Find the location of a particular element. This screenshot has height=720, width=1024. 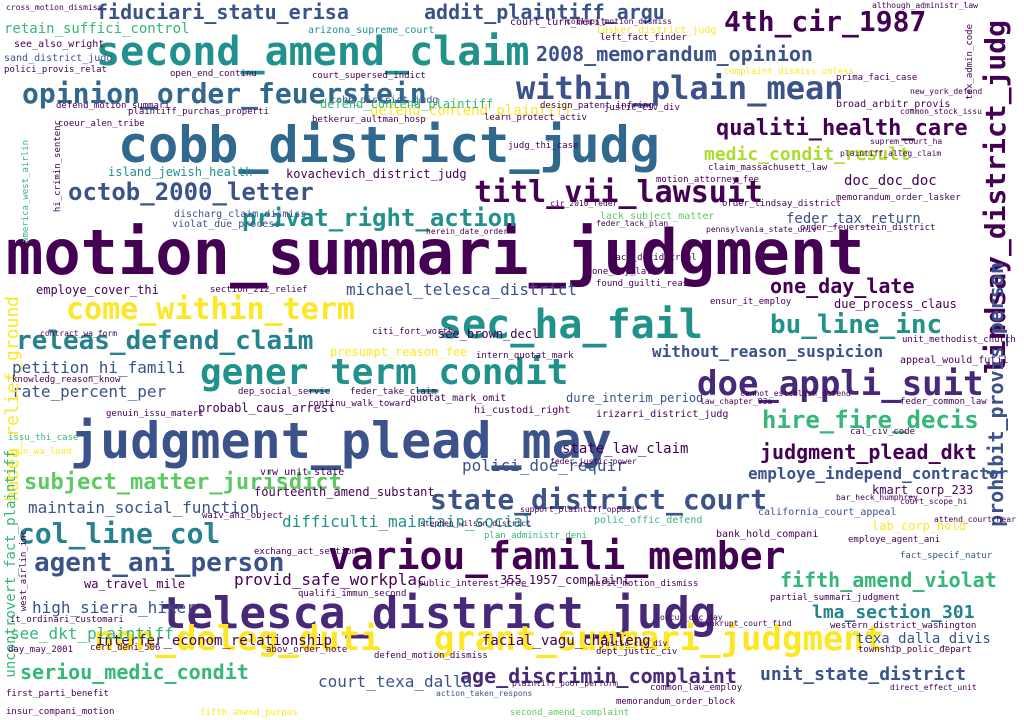

cloud-word: township_polic_depart is located at coordinates (915, 650).